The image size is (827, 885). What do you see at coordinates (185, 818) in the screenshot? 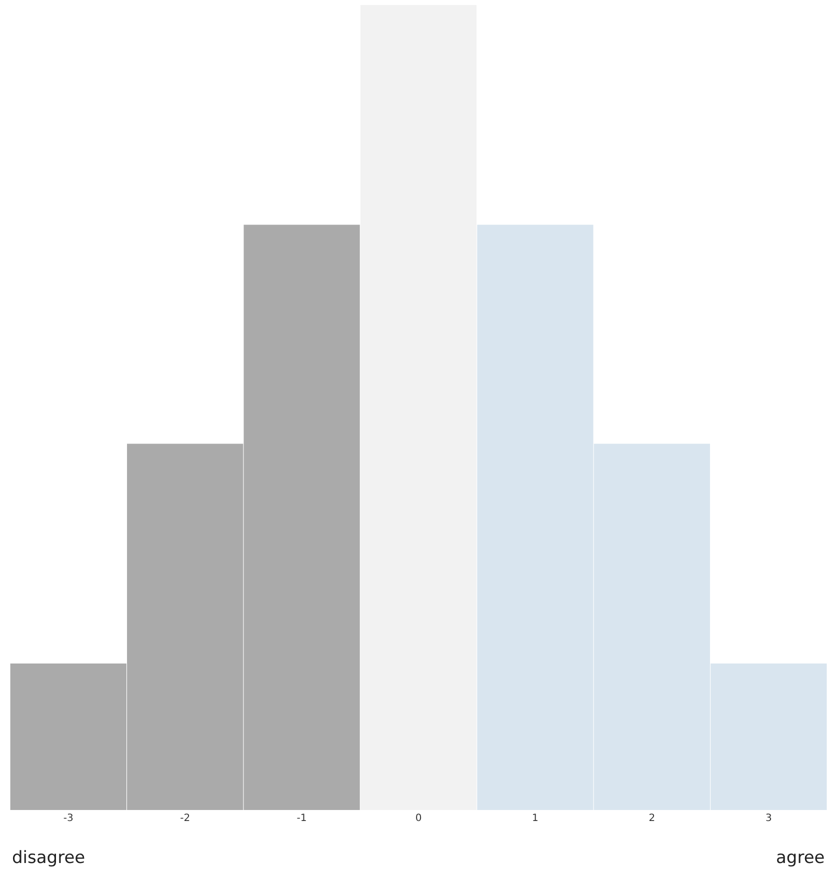
I see `x-tick-label: -2` at bounding box center [185, 818].